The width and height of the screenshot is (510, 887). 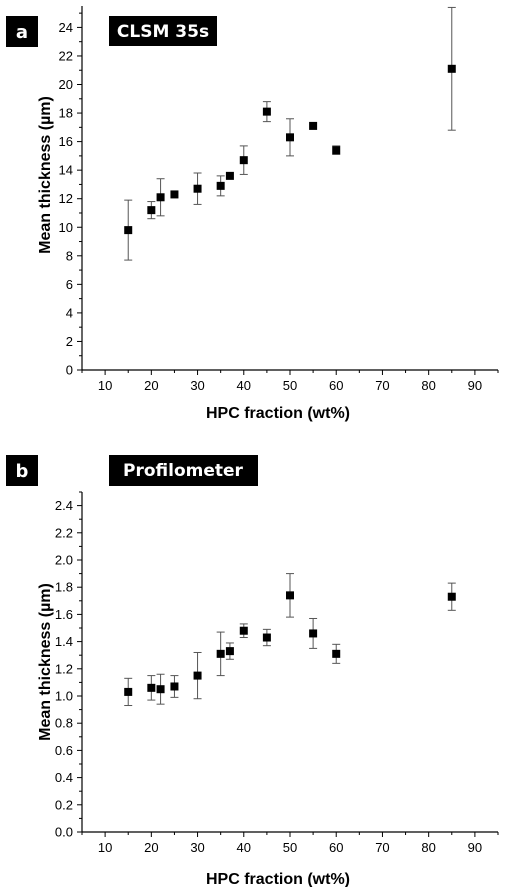 I want to click on panel-a-y-tick-label: 4, so click(x=69, y=312).